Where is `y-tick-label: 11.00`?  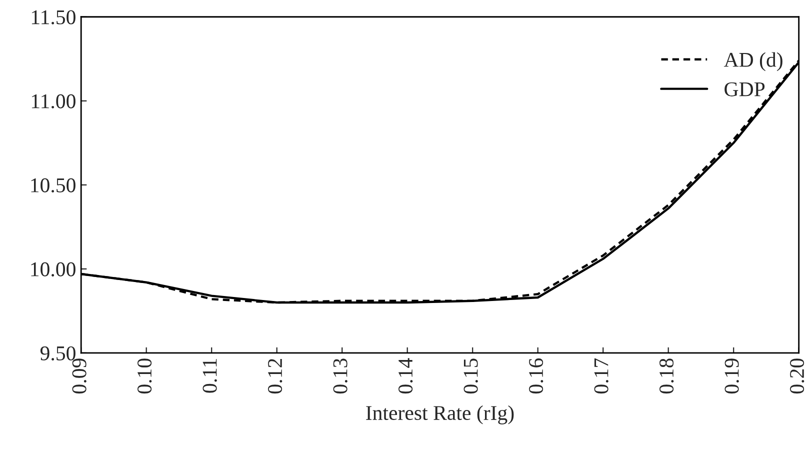 y-tick-label: 11.00 is located at coordinates (54, 101).